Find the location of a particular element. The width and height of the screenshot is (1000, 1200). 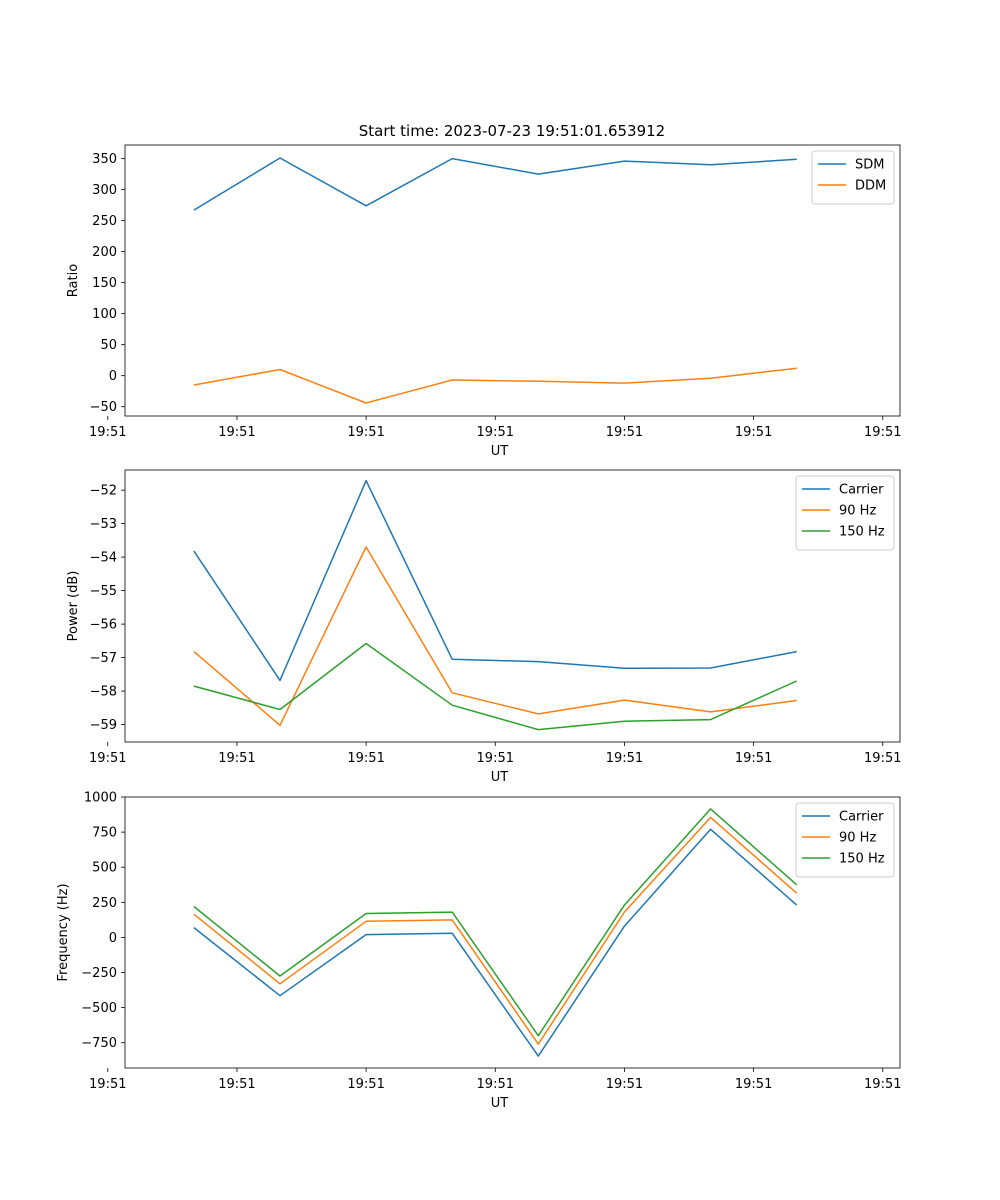

y-tick-label: 750 is located at coordinates (104, 833).